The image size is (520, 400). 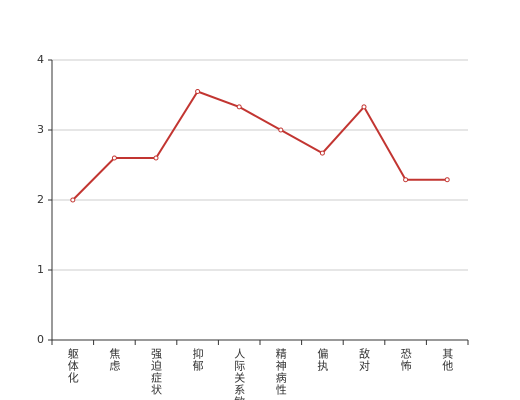 I want to click on x-tick-label: 焦虑, so click(x=114, y=360).